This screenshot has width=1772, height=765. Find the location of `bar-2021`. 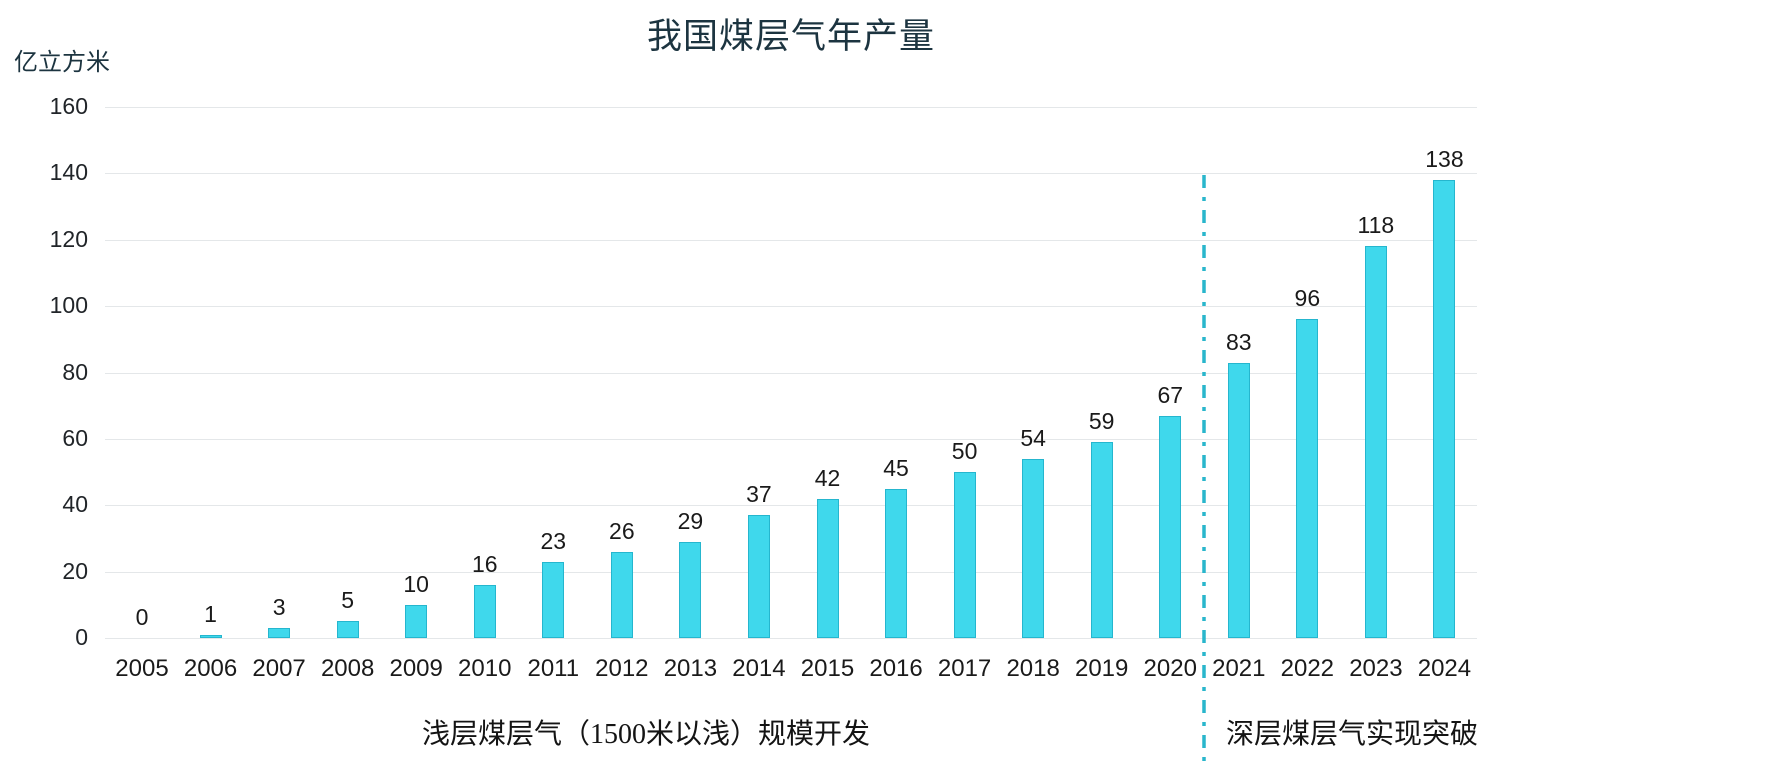

bar-2021 is located at coordinates (1238, 500).